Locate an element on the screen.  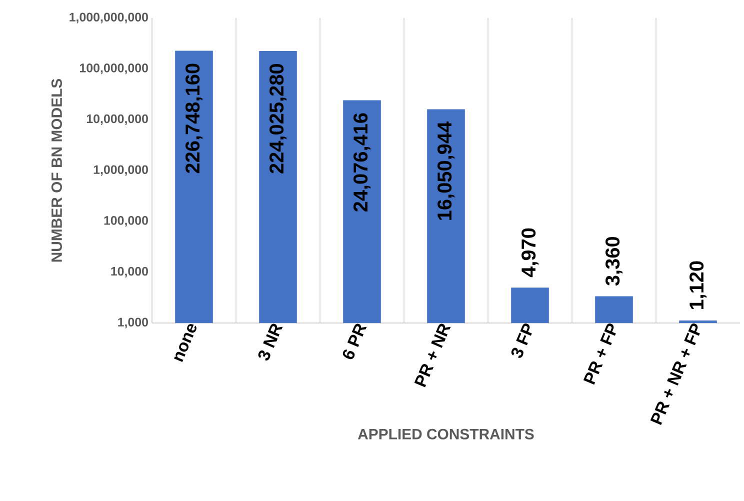
y-tick-label: 10,000 is located at coordinates (129, 272).